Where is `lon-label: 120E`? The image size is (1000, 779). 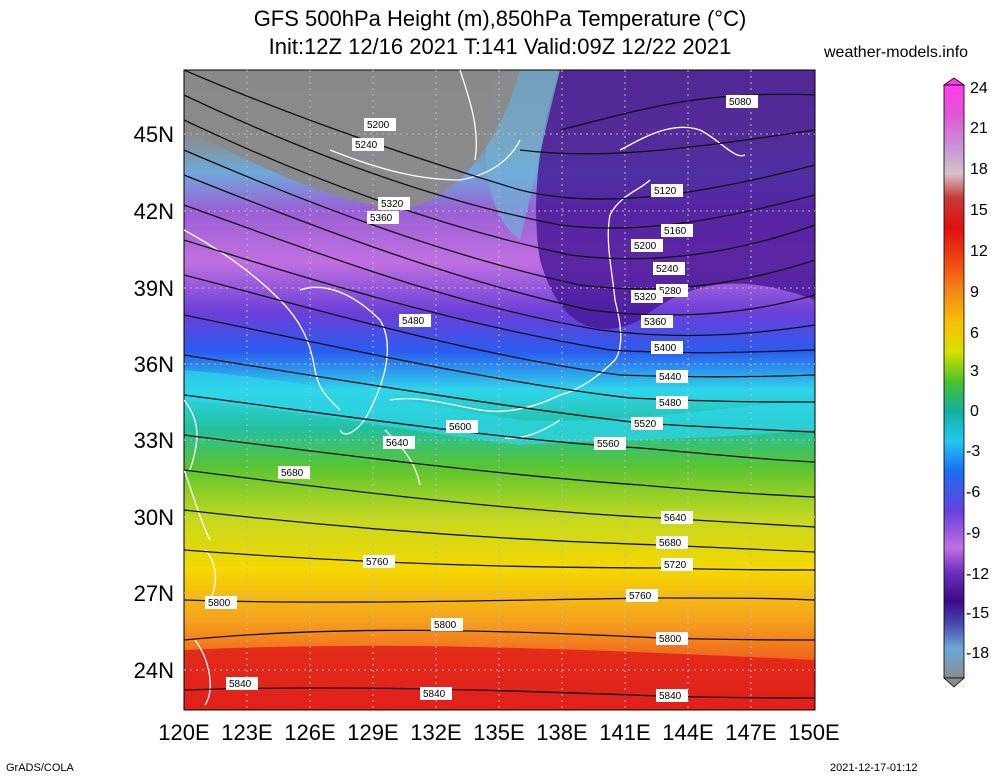
lon-label: 120E is located at coordinates (184, 732).